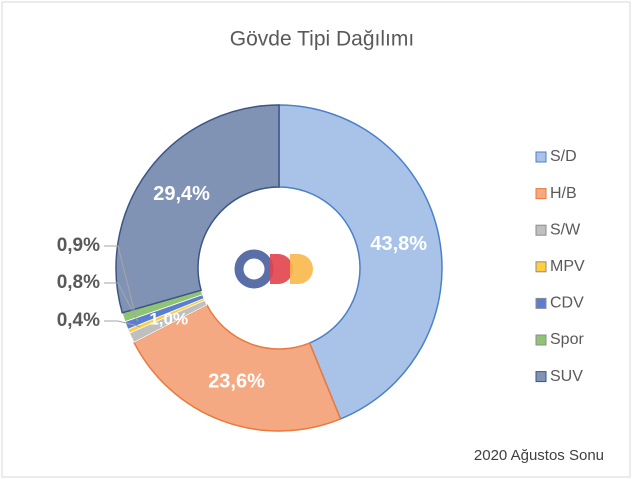  Describe the element at coordinates (566, 376) in the screenshot. I see `legend-label: SUV` at that location.